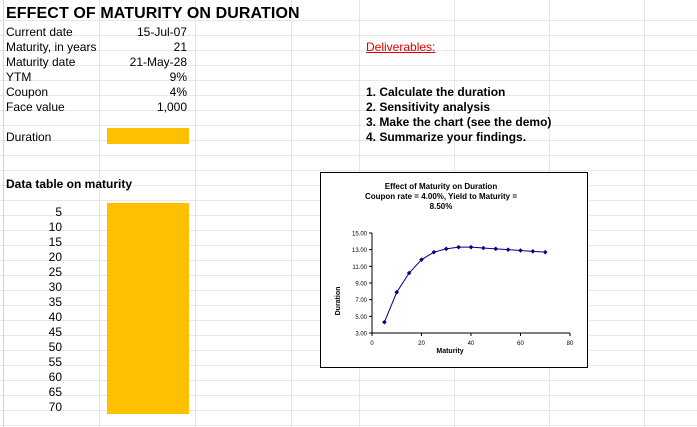 The image size is (697, 427). I want to click on current-date-label: Current date, so click(39, 32).